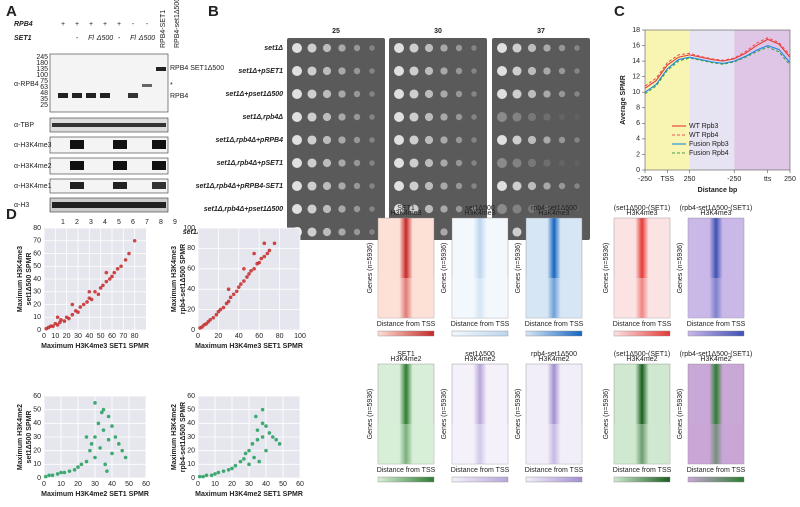 This screenshot has width=800, height=507. I want to click on x-tick-label: 0, so click(44, 484).